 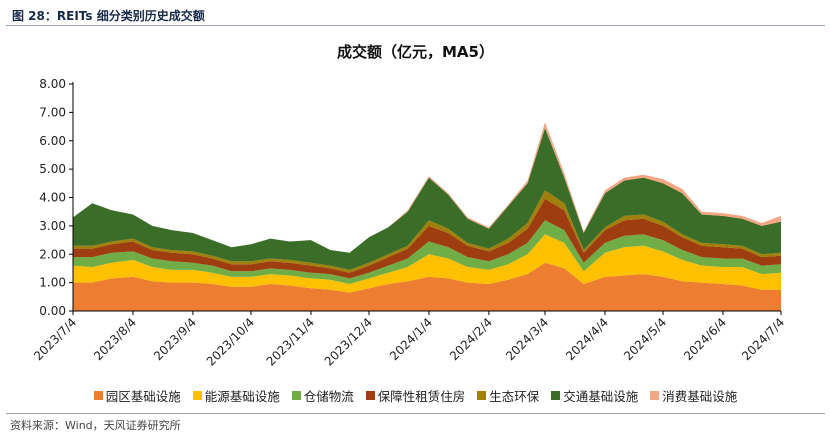 I want to click on legend-label: 仓储物流, so click(x=328, y=396).